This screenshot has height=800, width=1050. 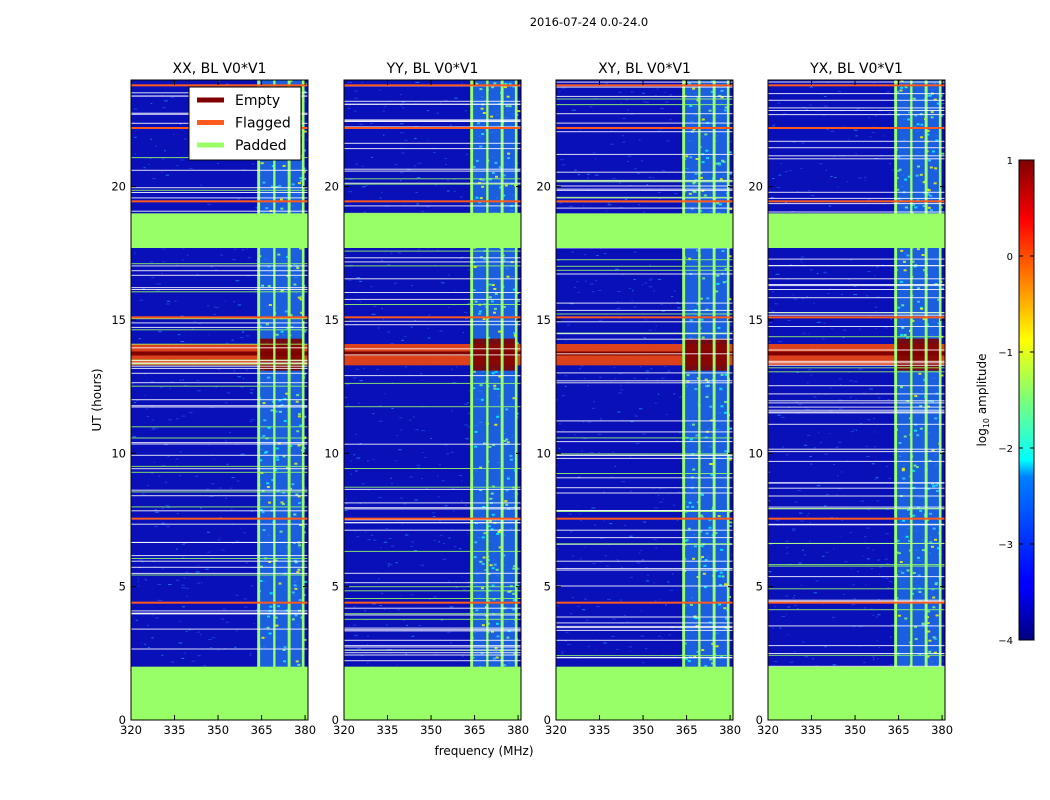 What do you see at coordinates (983, 400) in the screenshot?
I see `colorbar-label: log10 amplitude` at bounding box center [983, 400].